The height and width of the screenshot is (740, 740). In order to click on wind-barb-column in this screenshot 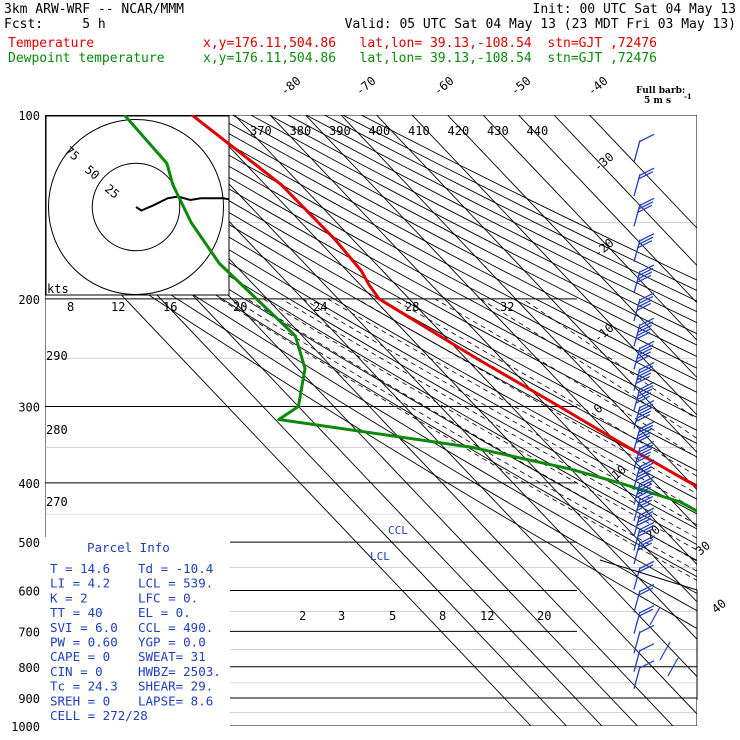, I will do `click(644, 411)`.